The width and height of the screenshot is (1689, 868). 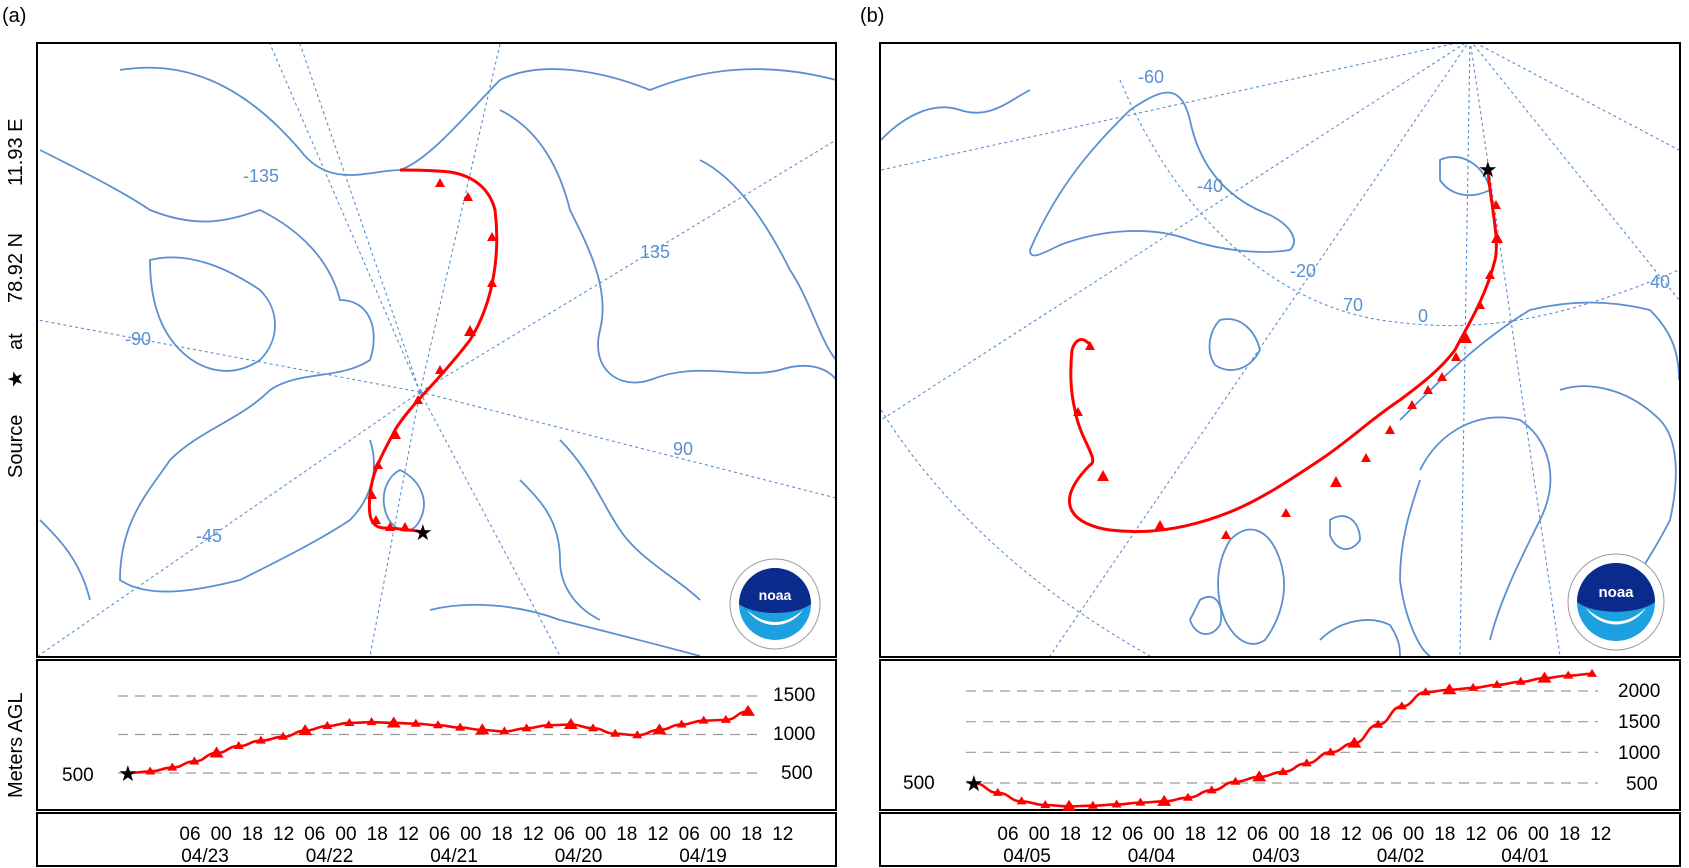 I want to click on panel-b-letter: (b), so click(x=872, y=16).